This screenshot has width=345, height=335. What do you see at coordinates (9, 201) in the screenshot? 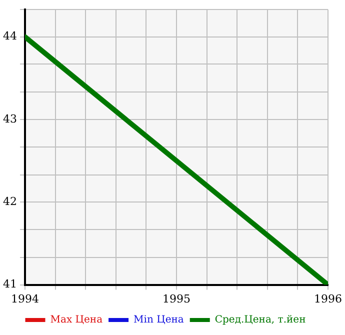
I see `y-tick-label: 42` at bounding box center [9, 201].